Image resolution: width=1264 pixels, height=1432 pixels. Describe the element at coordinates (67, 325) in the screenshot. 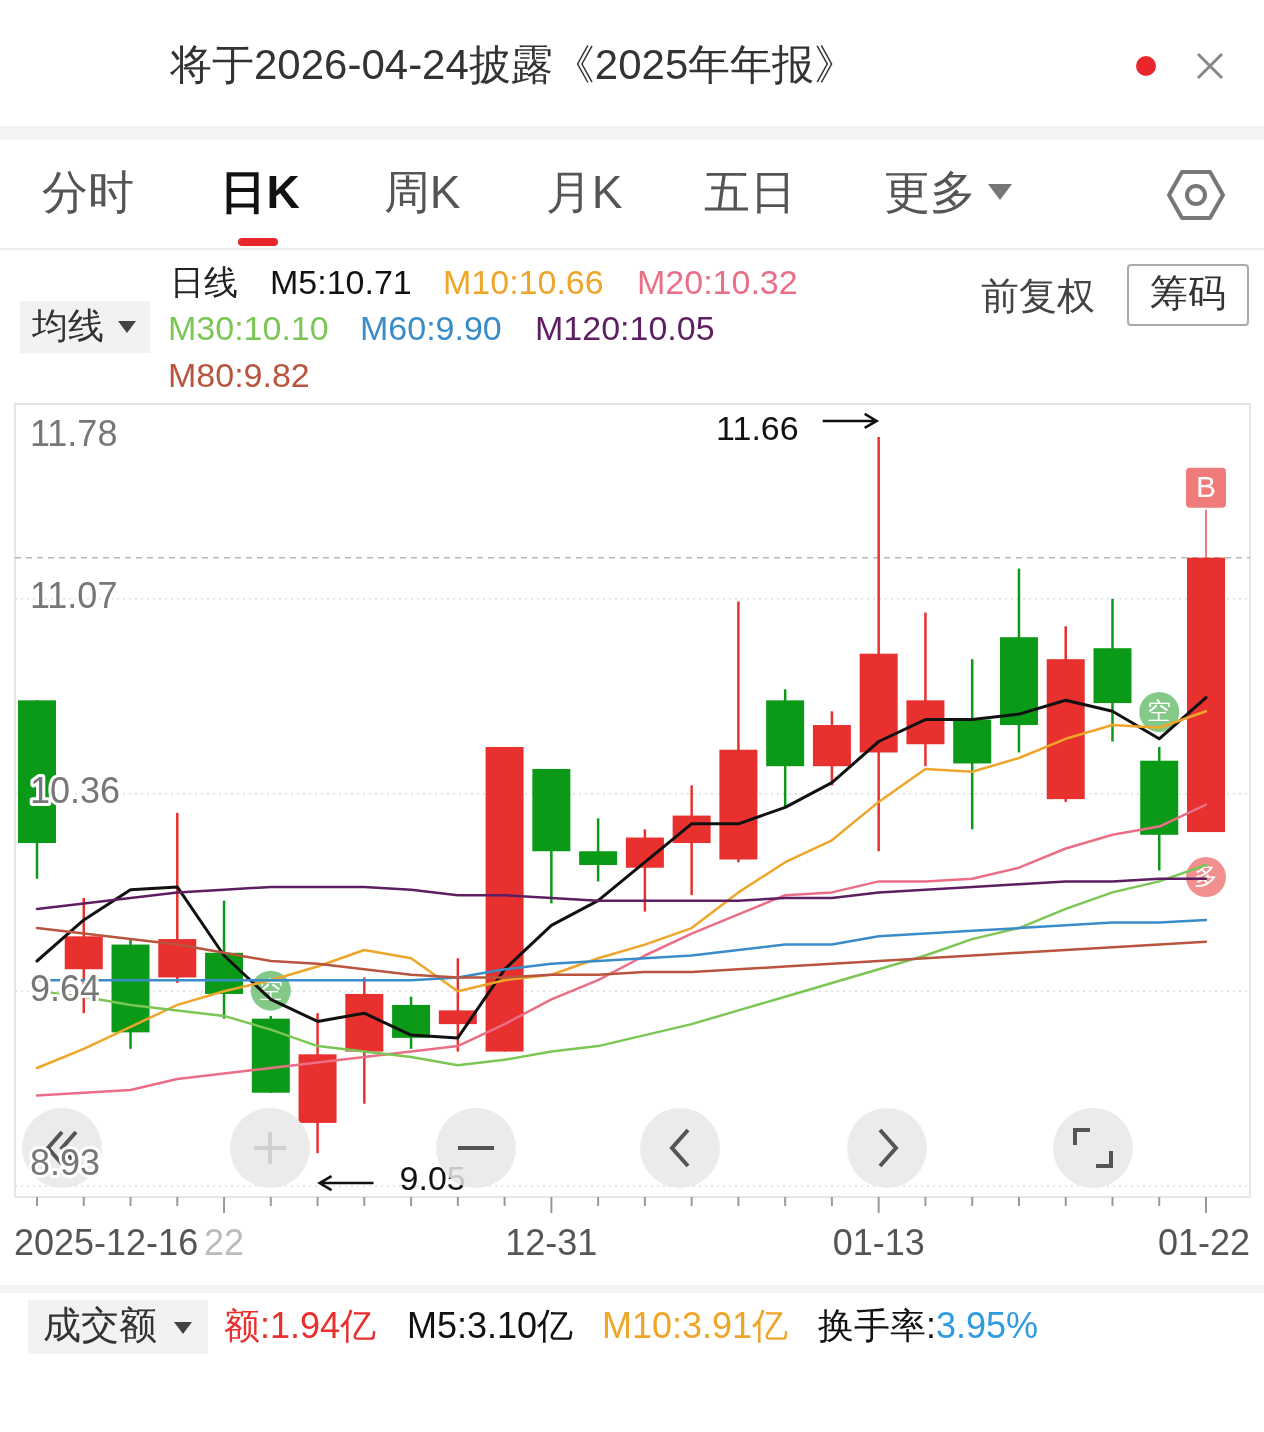

I see `text: 均线` at that location.